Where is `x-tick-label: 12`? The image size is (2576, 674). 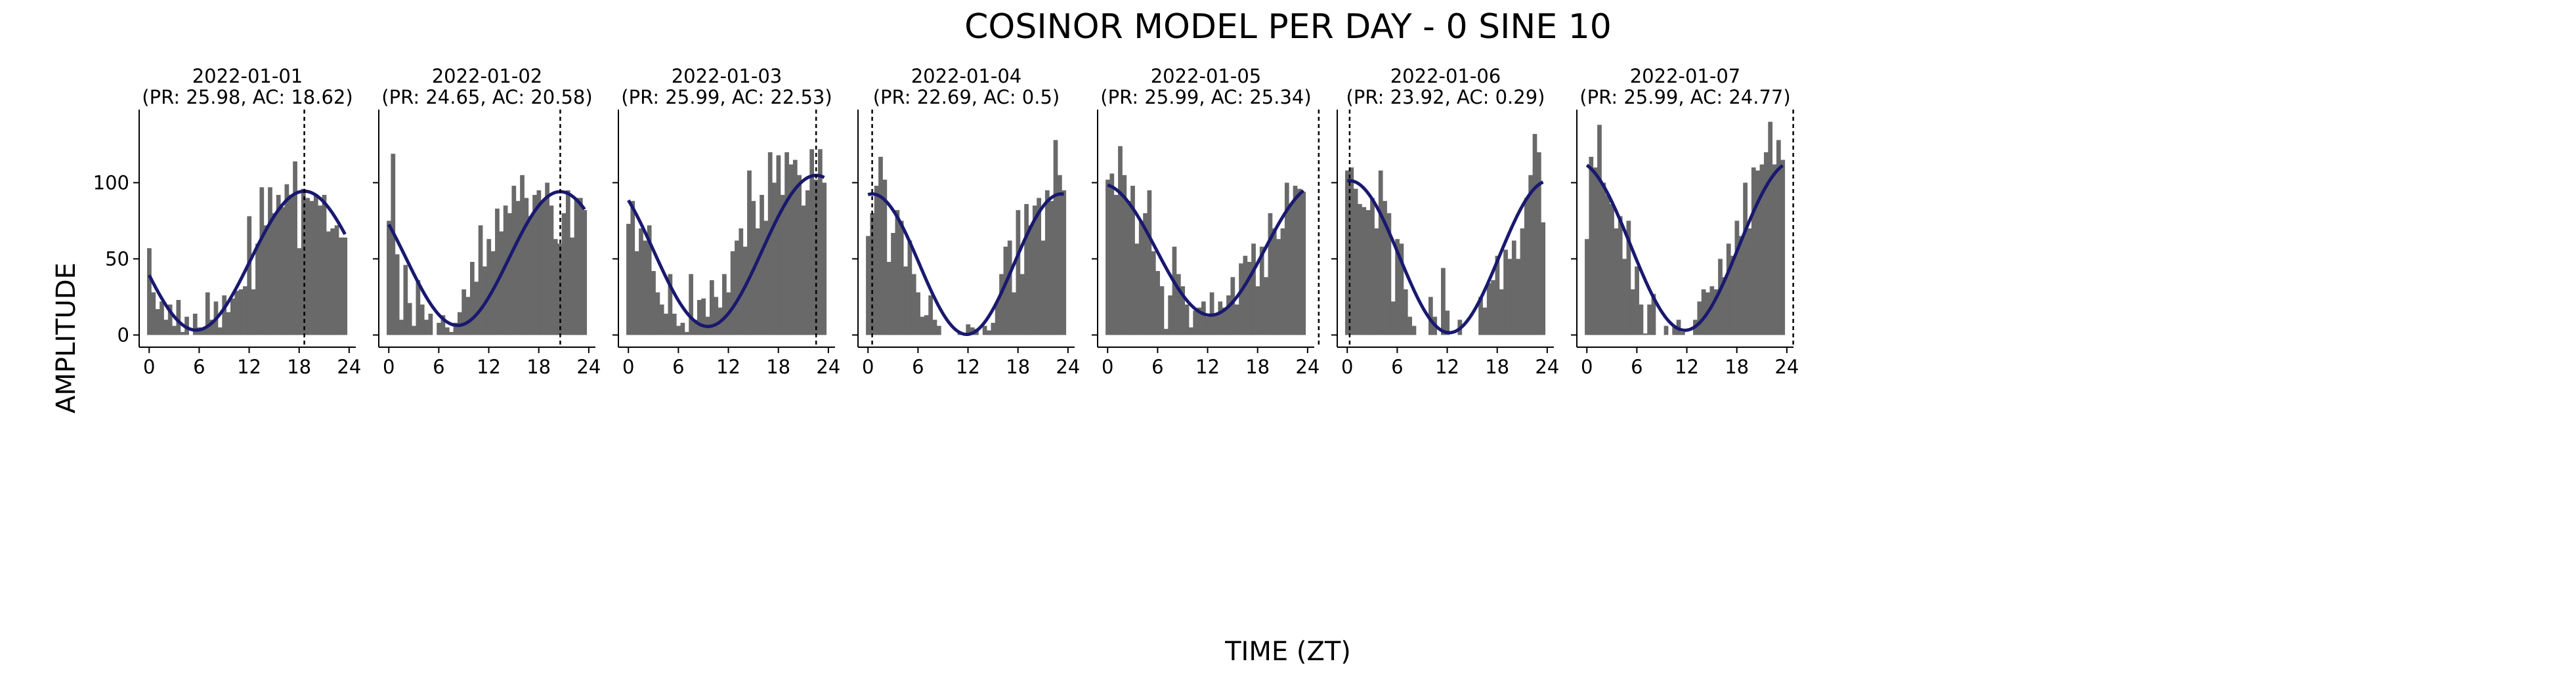 x-tick-label: 12 is located at coordinates (249, 367).